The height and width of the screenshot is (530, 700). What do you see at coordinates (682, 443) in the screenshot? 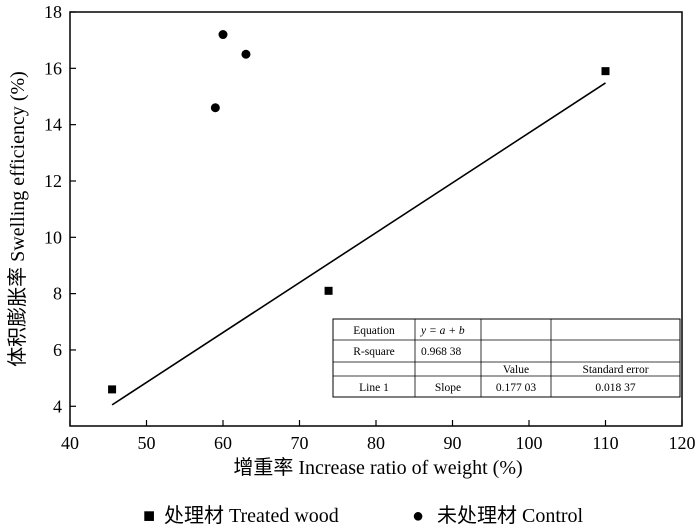
I see `x-tick-label: 120` at bounding box center [682, 443].